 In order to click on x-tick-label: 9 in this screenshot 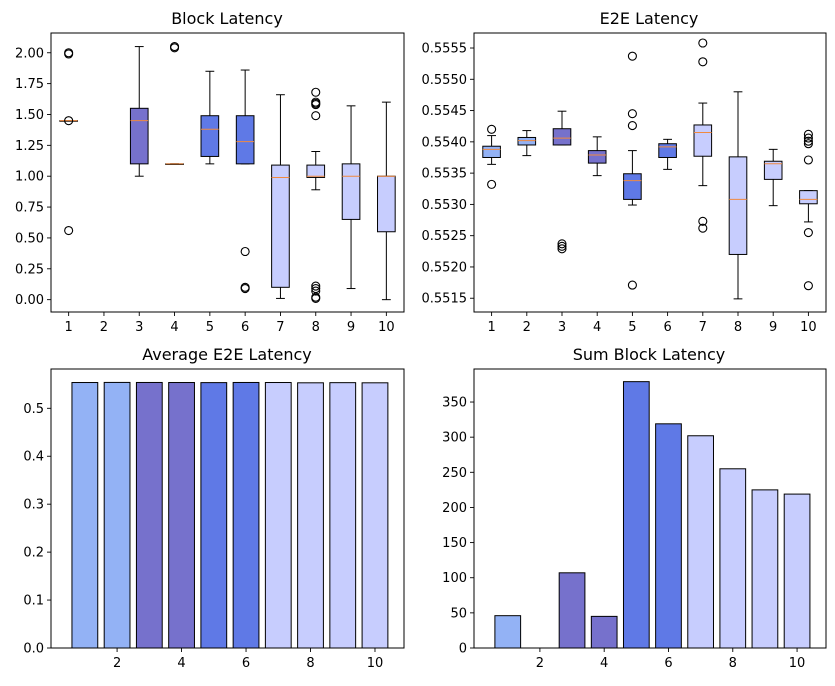, I will do `click(351, 327)`.